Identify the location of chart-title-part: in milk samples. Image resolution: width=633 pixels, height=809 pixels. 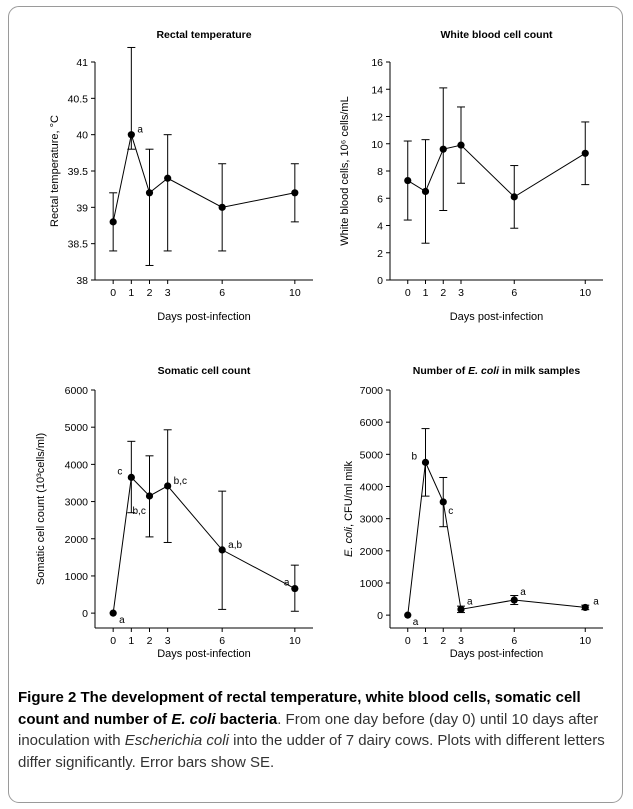
(539, 371).